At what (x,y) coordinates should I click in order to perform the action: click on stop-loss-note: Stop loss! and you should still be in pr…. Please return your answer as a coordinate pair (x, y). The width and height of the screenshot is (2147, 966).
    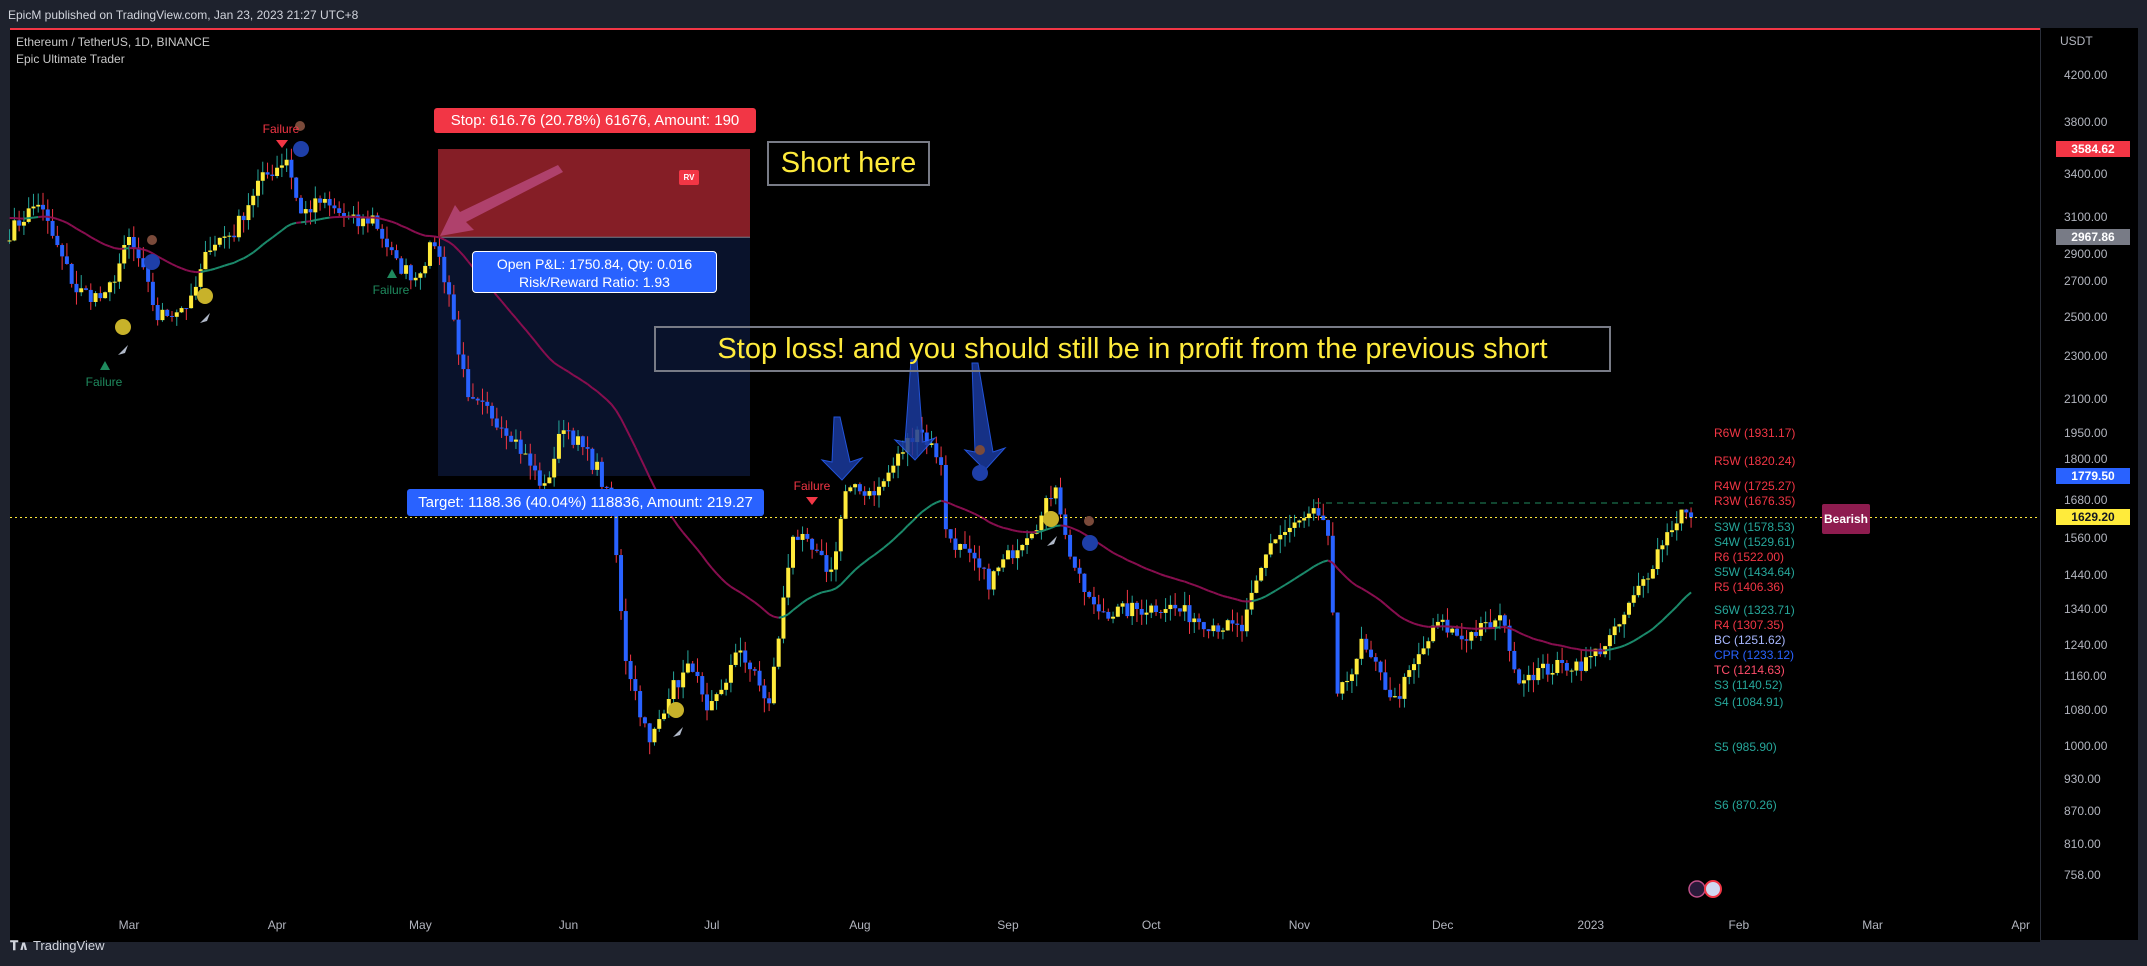
    Looking at the image, I should click on (1132, 349).